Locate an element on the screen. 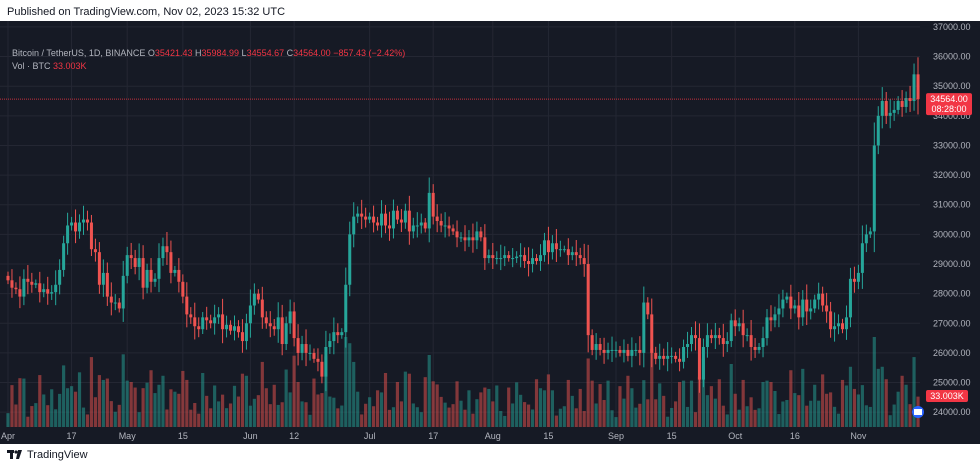 The height and width of the screenshot is (467, 980). x-tick-label: 12 is located at coordinates (294, 436).